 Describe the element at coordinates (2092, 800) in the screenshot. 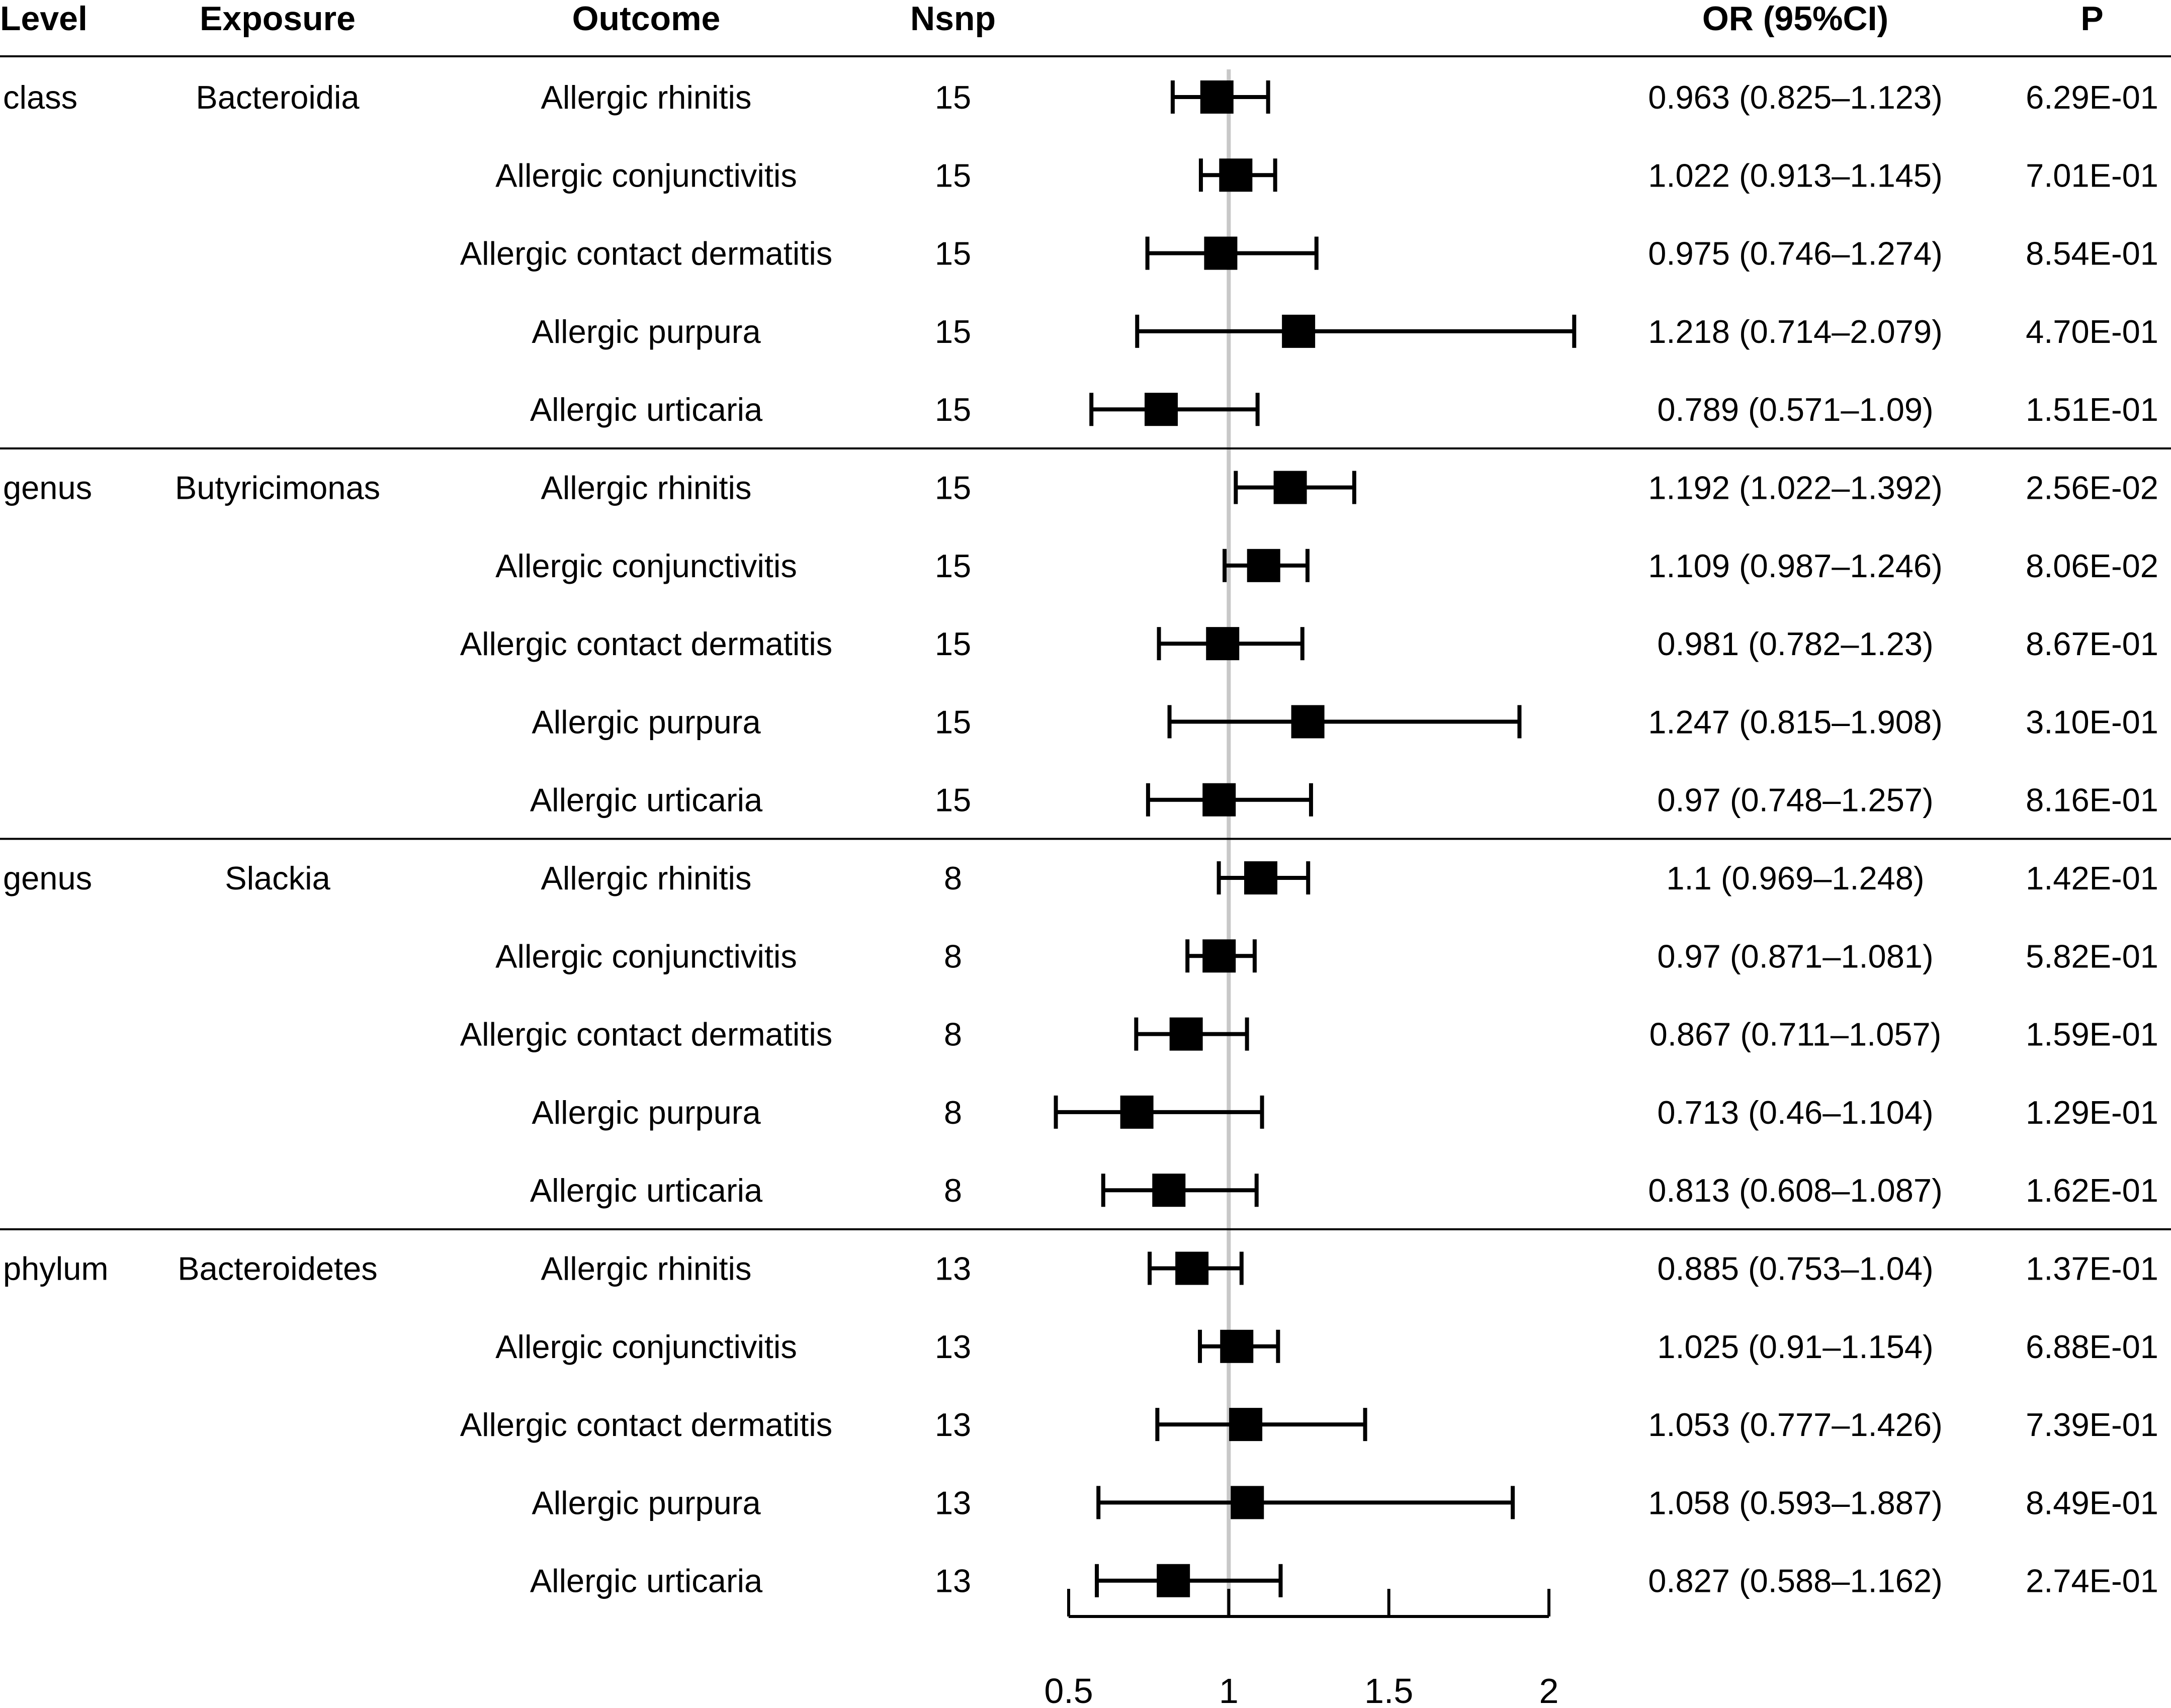

I see `p-value: 8.16E-01` at that location.